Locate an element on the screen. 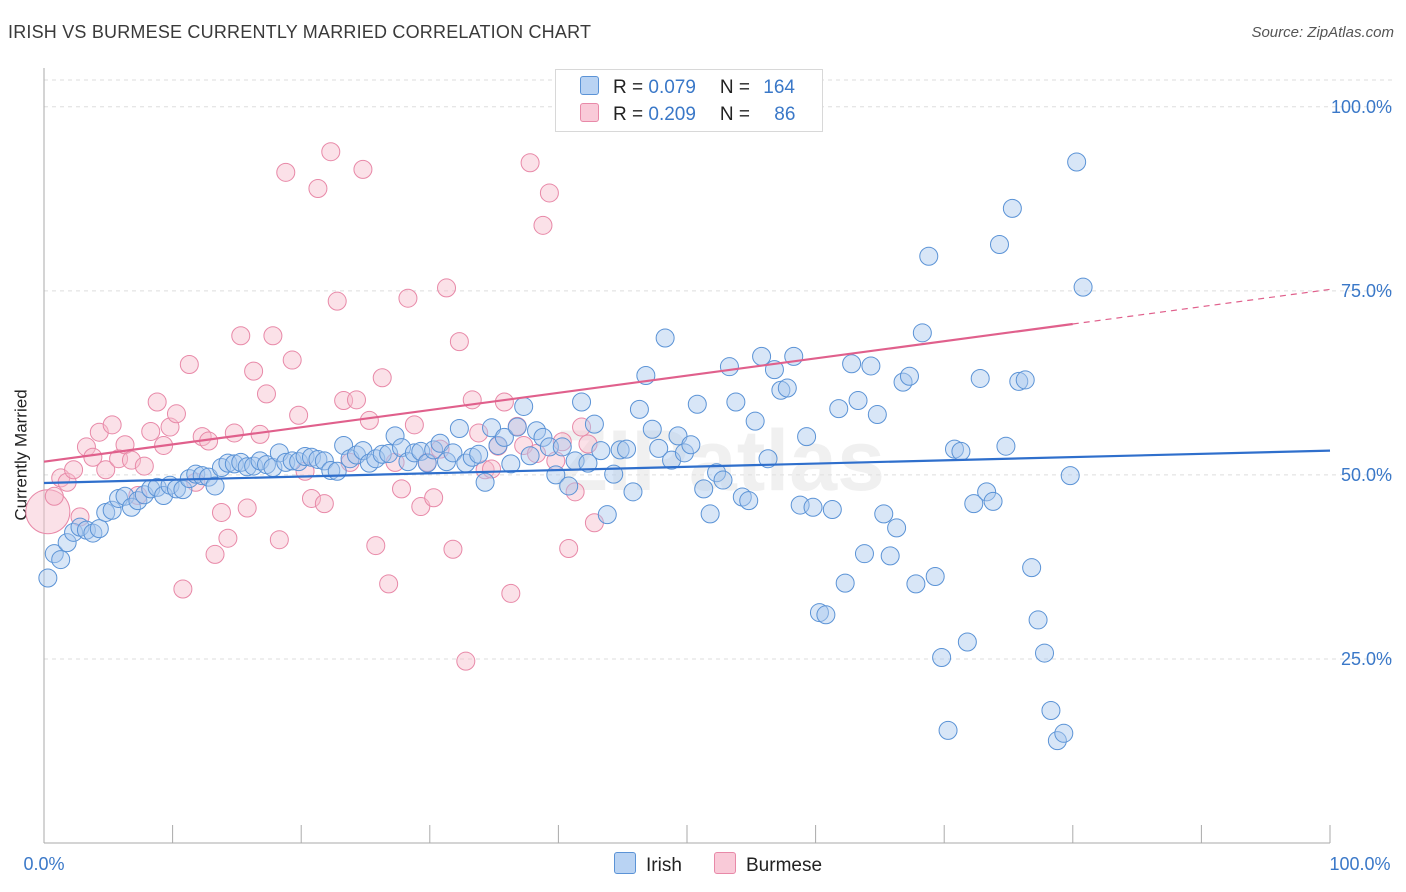  y-tick-label: 25.0% is located at coordinates (1366, 659).